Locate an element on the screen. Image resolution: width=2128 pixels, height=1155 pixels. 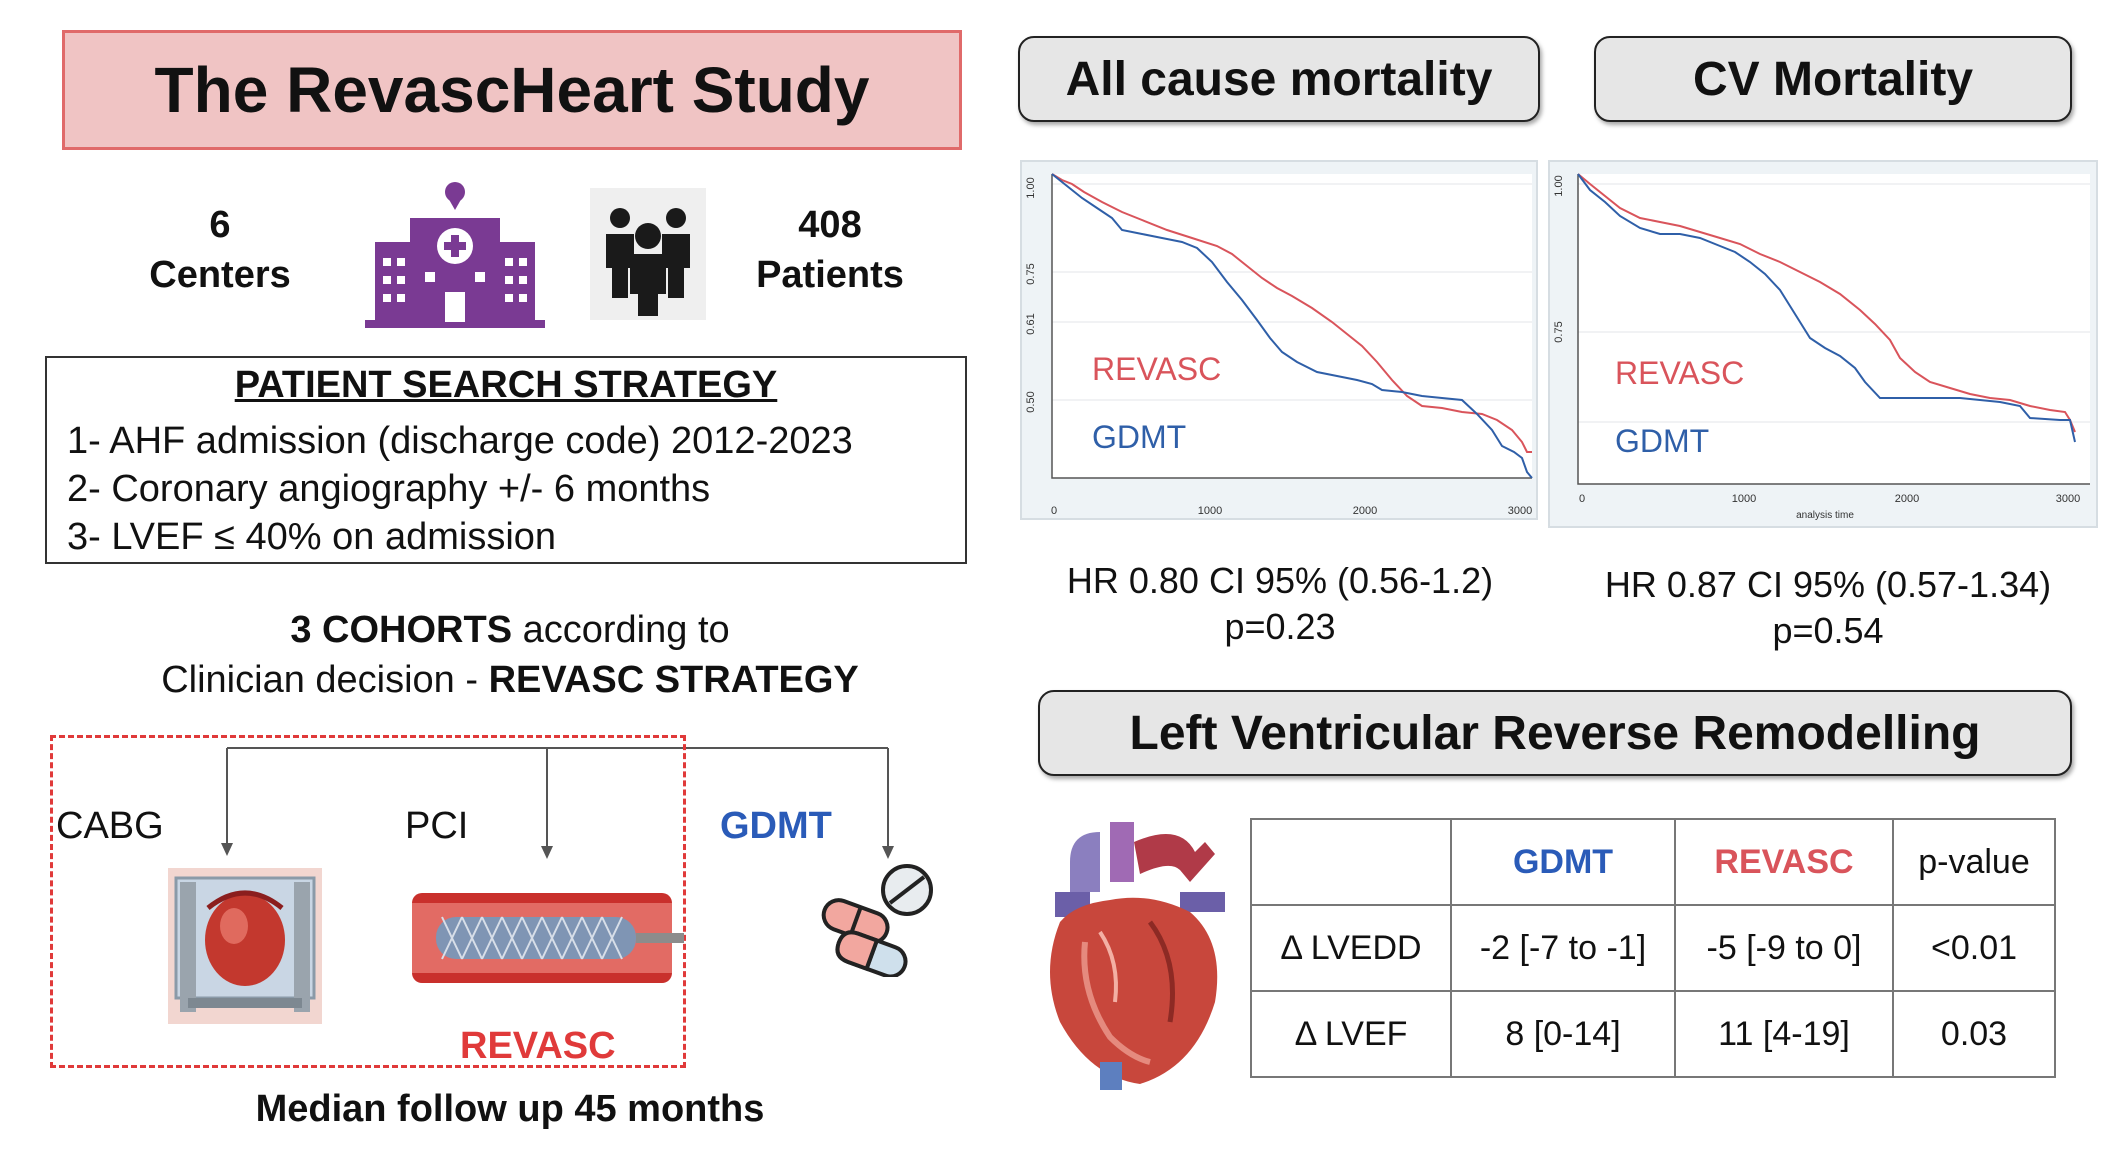
lvef-pvalue: 0.03 is located at coordinates (1974, 1034).